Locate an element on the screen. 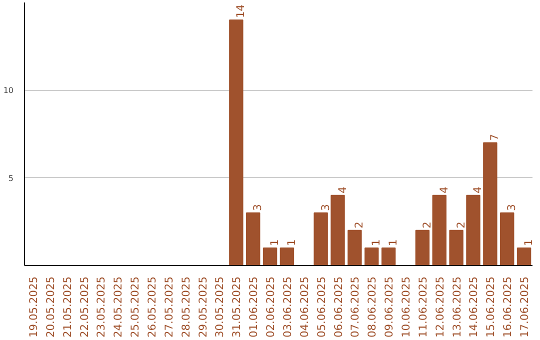 The image size is (540, 340). y-tick-label: 10 is located at coordinates (8, 91).